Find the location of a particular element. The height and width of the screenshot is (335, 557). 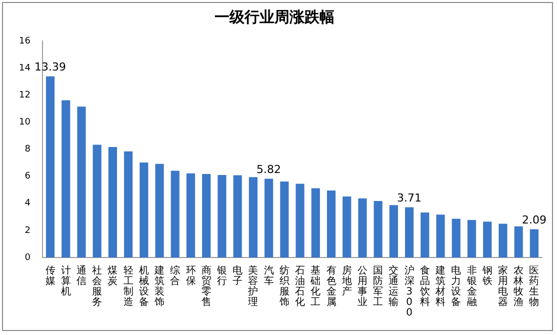

y-tick-label: 16 is located at coordinates (25, 41).